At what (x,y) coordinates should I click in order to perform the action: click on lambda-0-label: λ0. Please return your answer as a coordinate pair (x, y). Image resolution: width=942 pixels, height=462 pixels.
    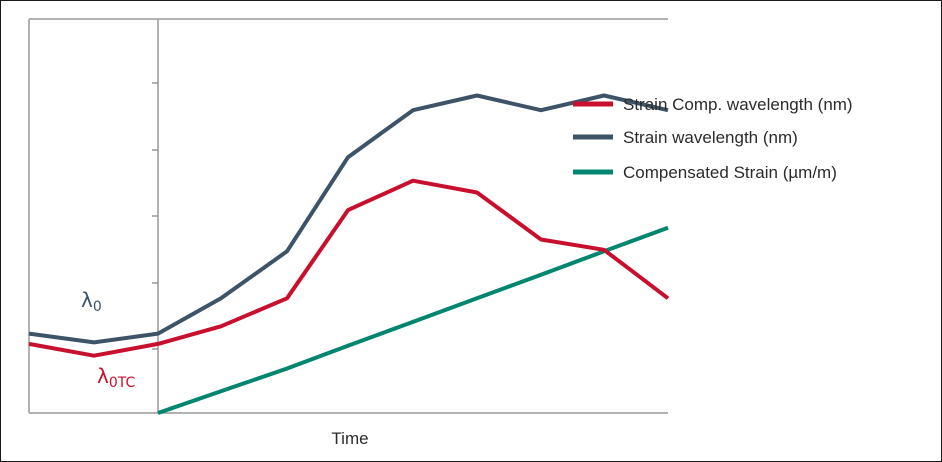
    Looking at the image, I should click on (91, 301).